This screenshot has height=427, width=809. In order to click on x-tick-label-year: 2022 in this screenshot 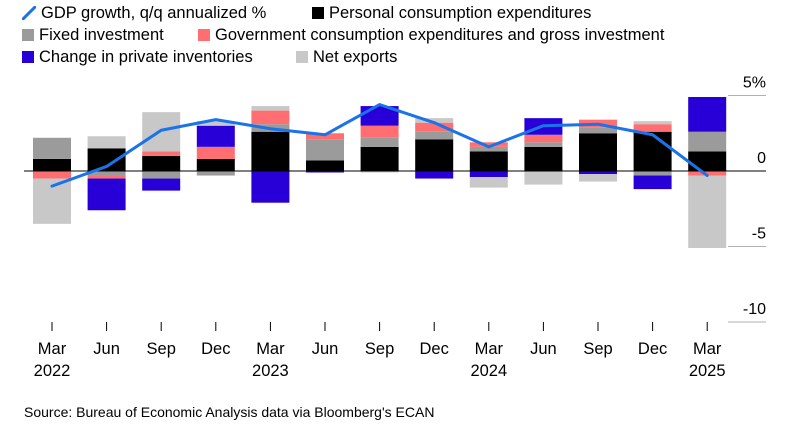, I will do `click(52, 371)`.